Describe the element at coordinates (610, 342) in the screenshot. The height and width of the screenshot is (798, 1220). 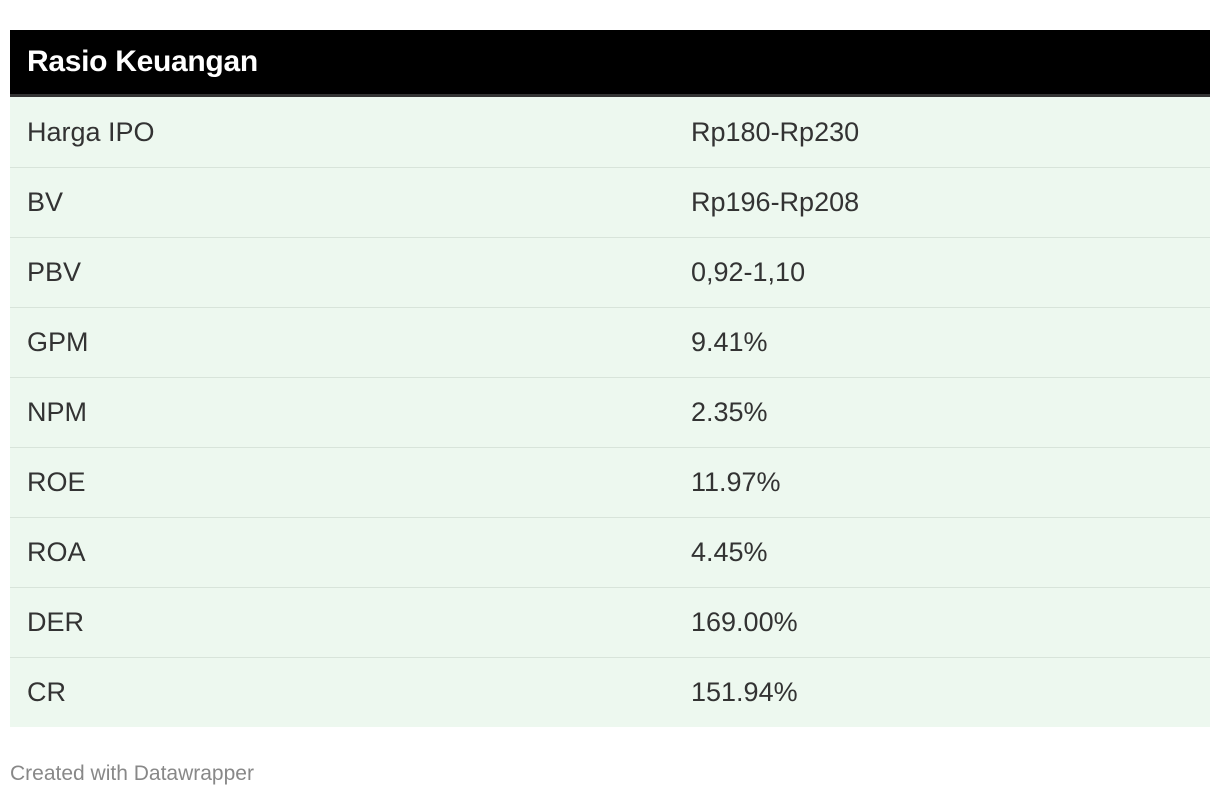
I see `table-row: GPM 9.41%` at that location.